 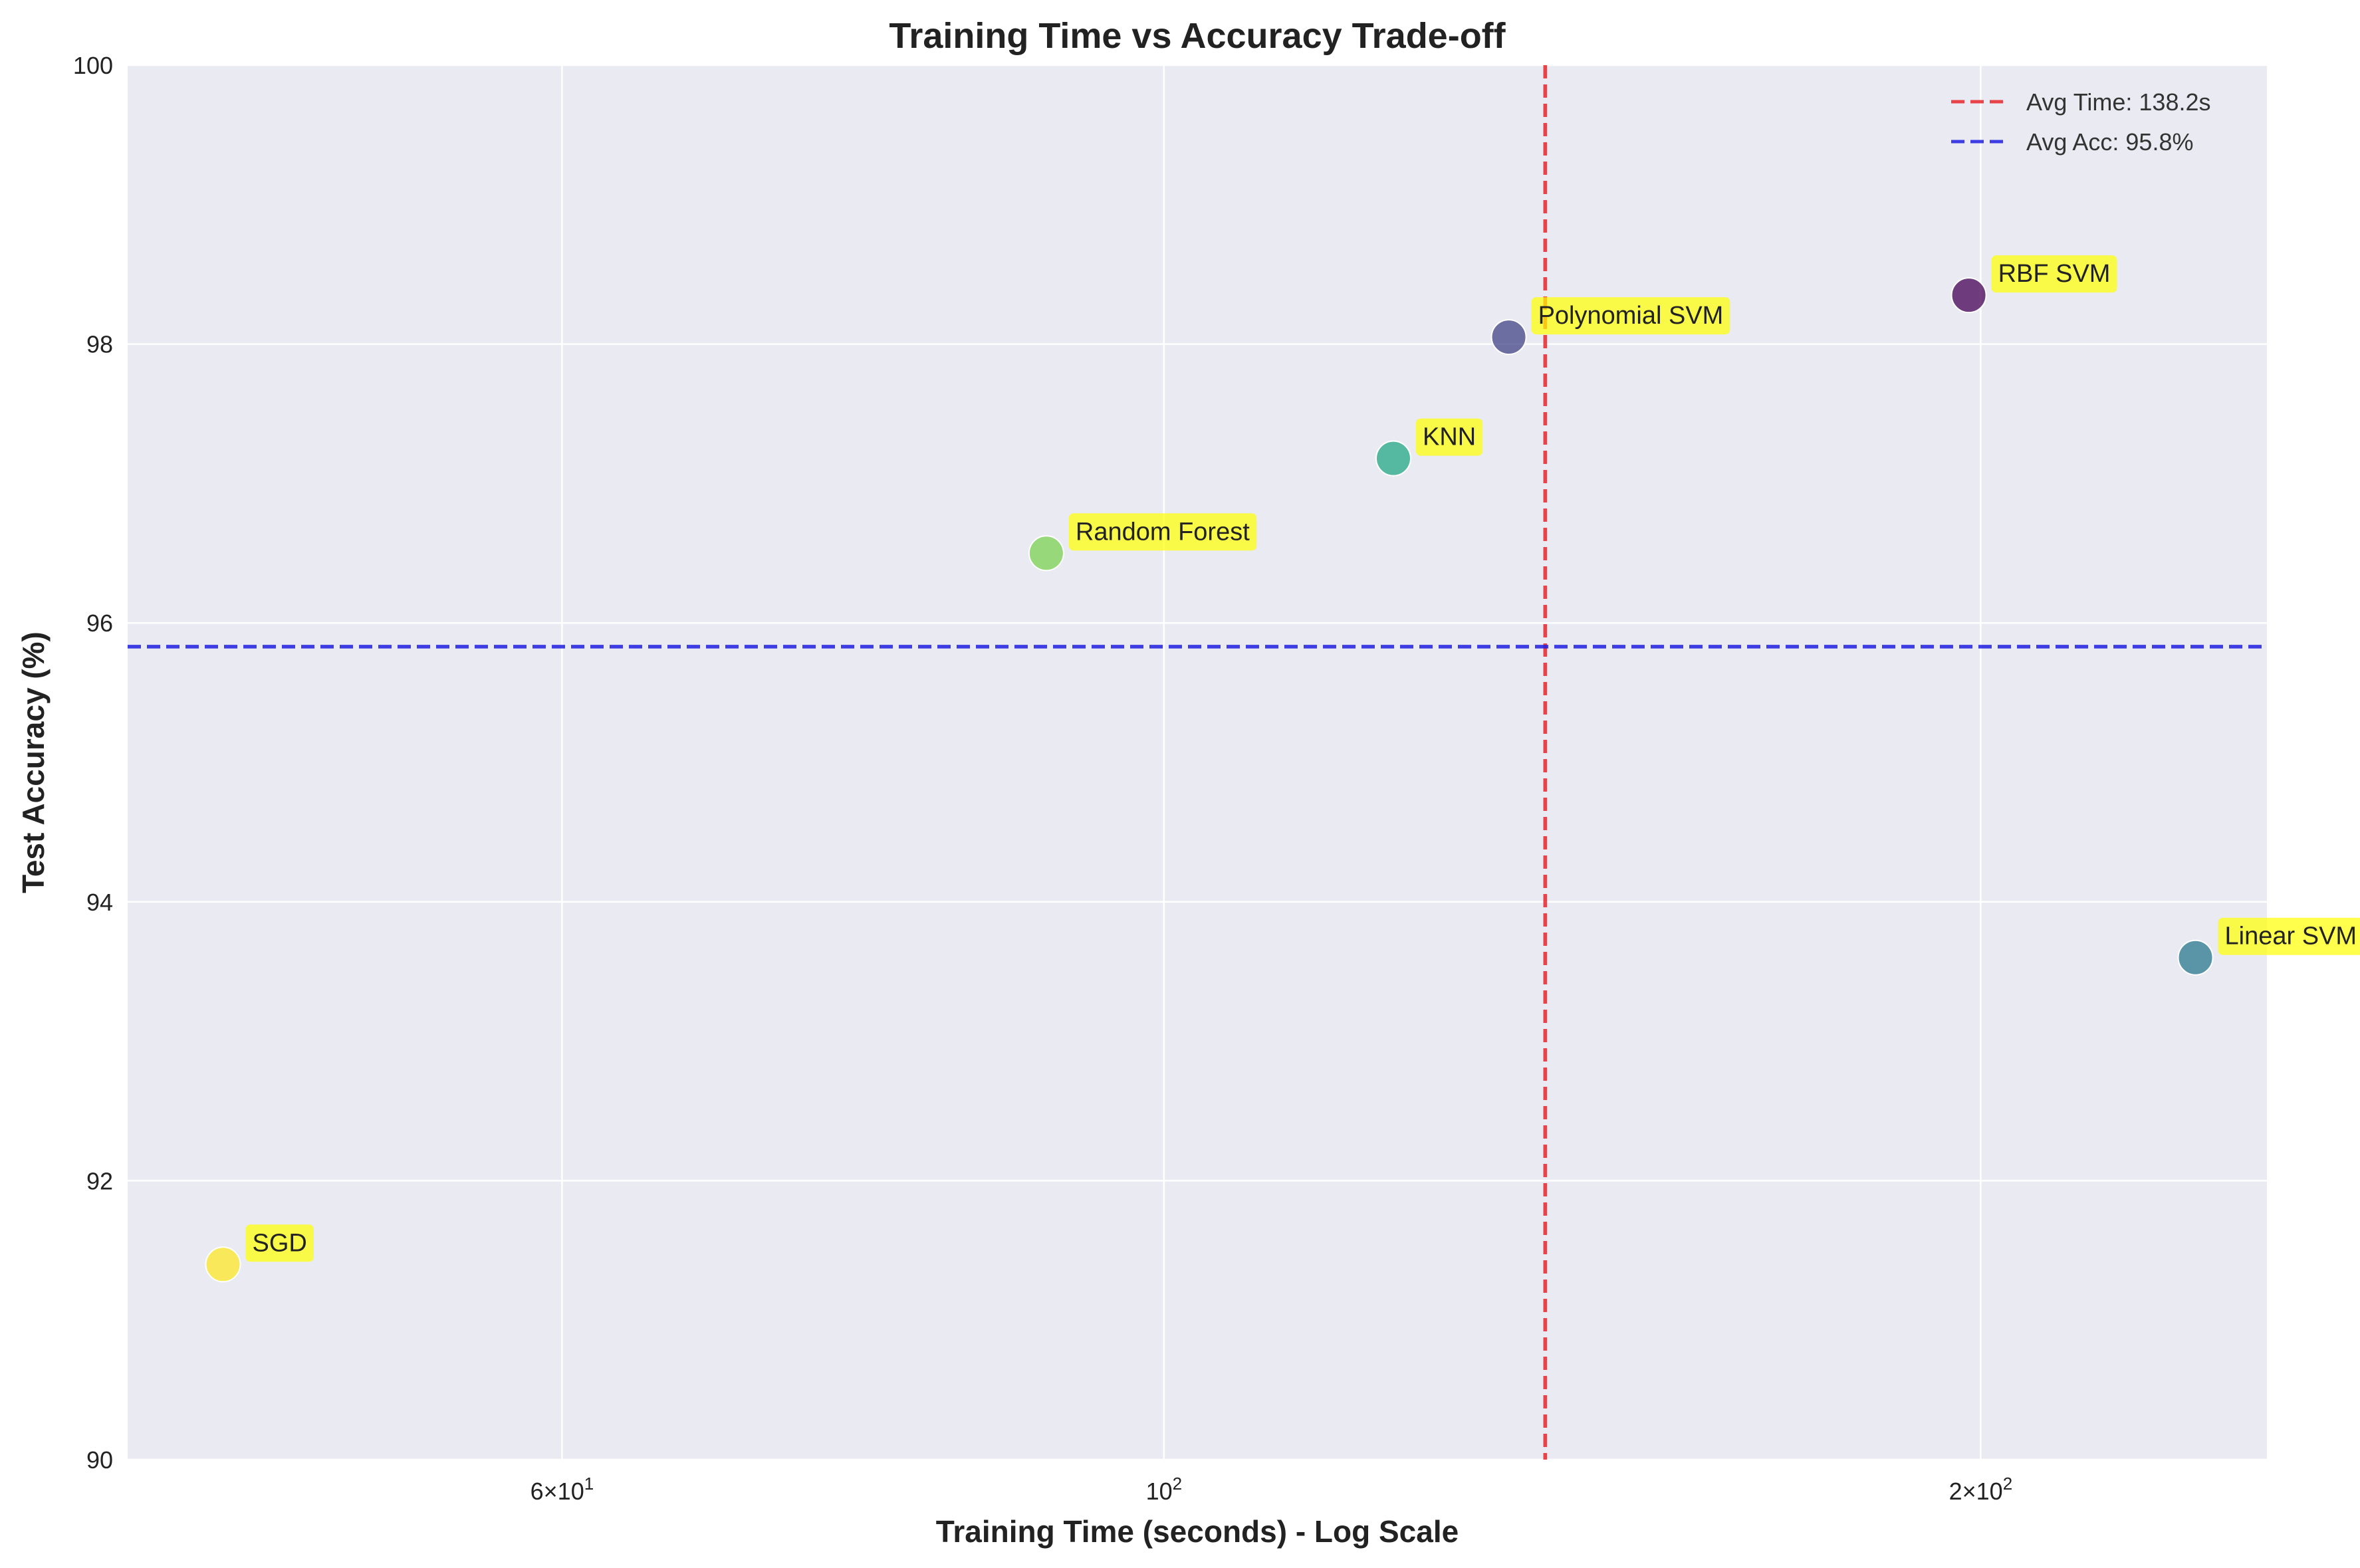 What do you see at coordinates (1509, 337) in the screenshot?
I see `point-polynomial-svm` at bounding box center [1509, 337].